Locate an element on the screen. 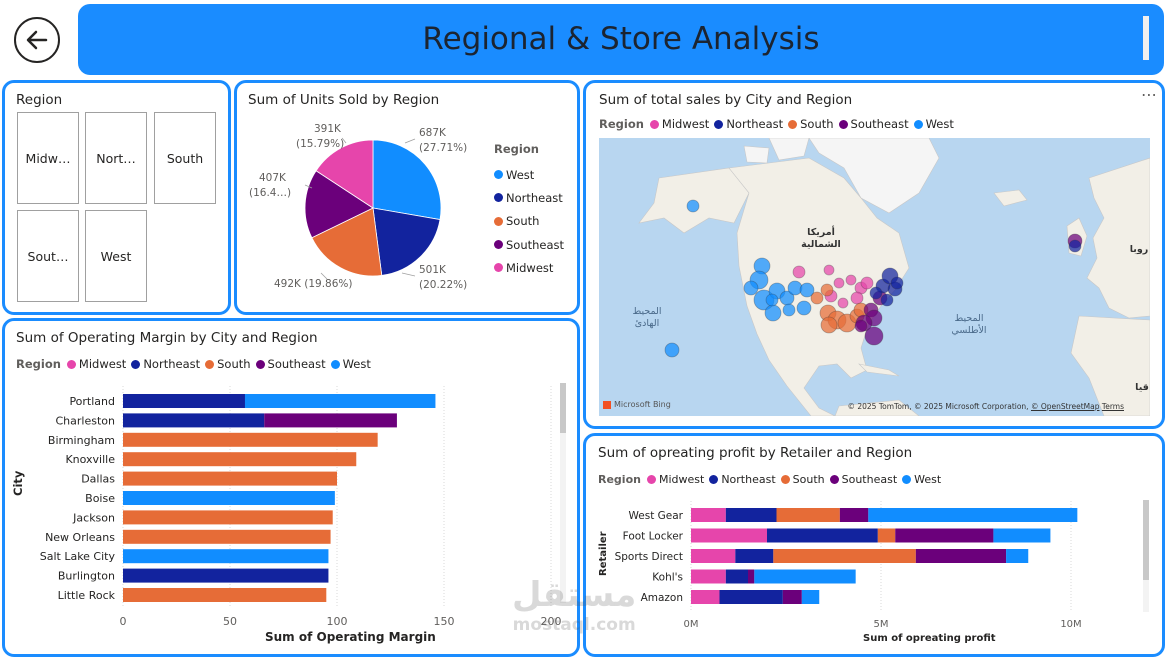 The height and width of the screenshot is (659, 1167). header-scrollbar is located at coordinates (1146, 38).